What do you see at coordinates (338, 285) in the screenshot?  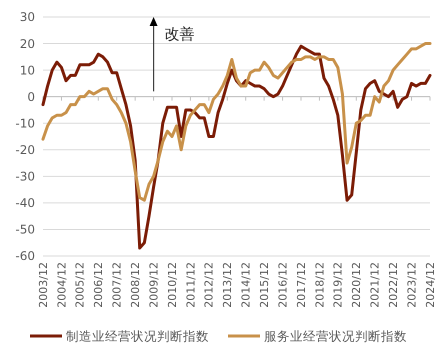 I see `x-tick-label: 2019/12` at bounding box center [338, 285].